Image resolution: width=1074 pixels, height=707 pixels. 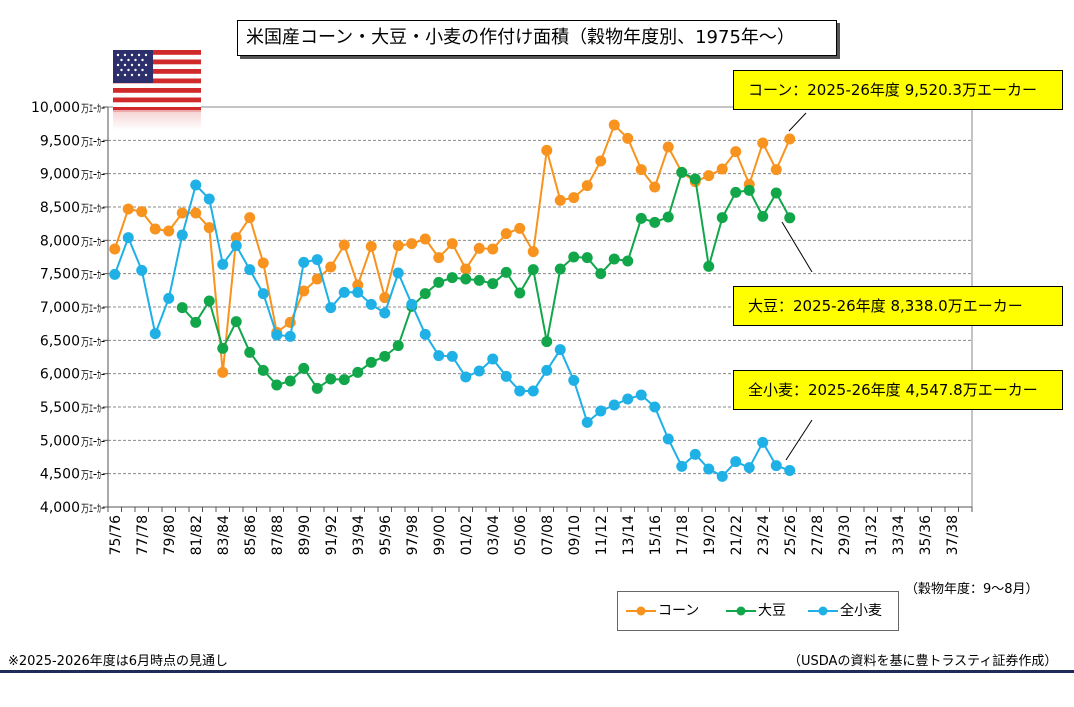 What do you see at coordinates (679, 611) in the screenshot?
I see `legend-label-corn: コーン` at bounding box center [679, 611].